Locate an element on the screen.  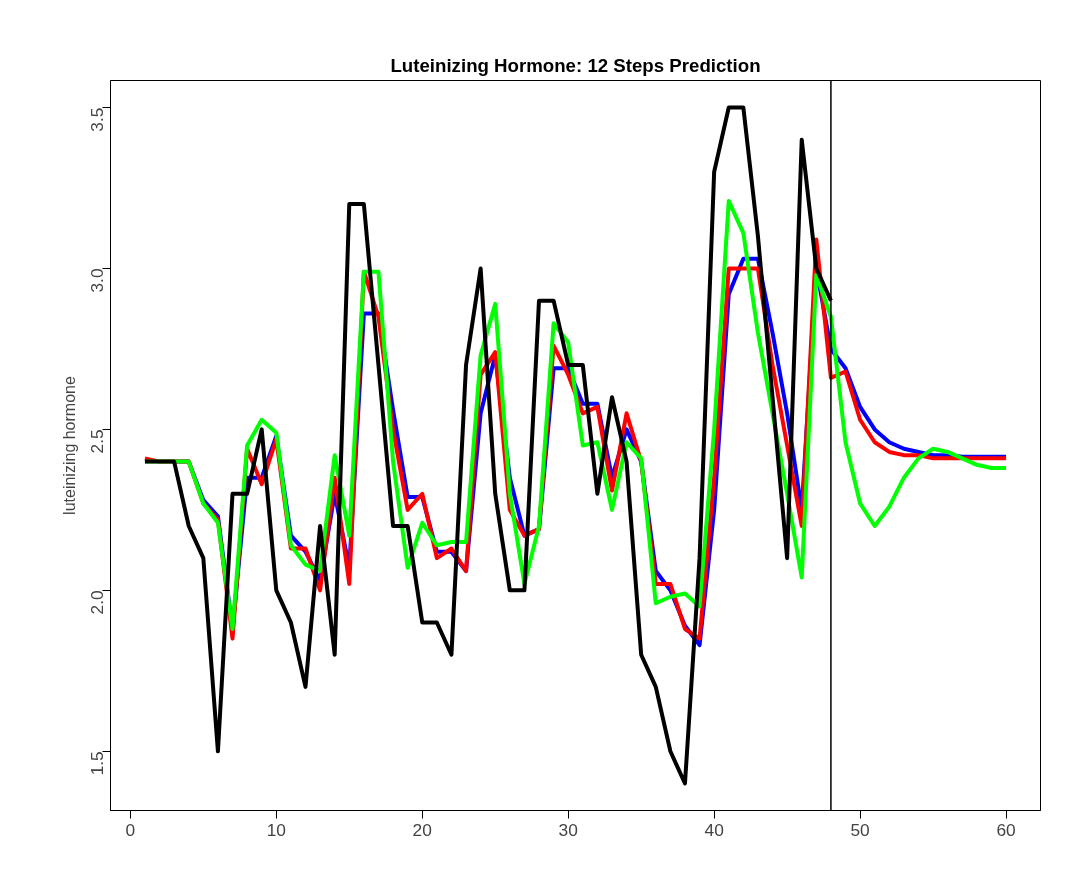
x-tick-label: 60 is located at coordinates (1006, 829).